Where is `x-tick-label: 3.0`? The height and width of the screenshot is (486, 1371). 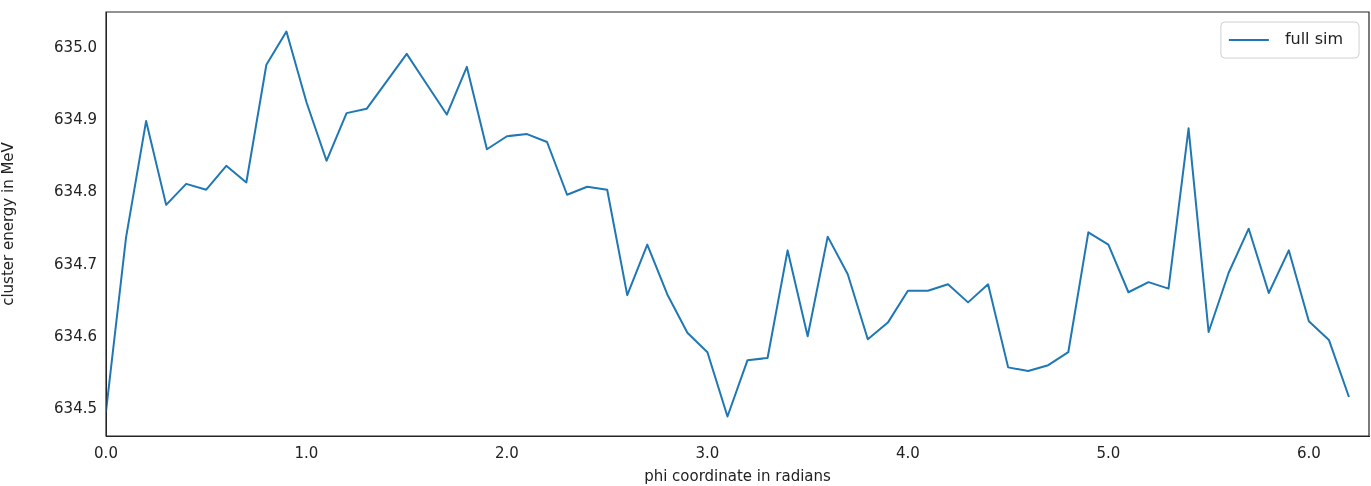 x-tick-label: 3.0 is located at coordinates (707, 452).